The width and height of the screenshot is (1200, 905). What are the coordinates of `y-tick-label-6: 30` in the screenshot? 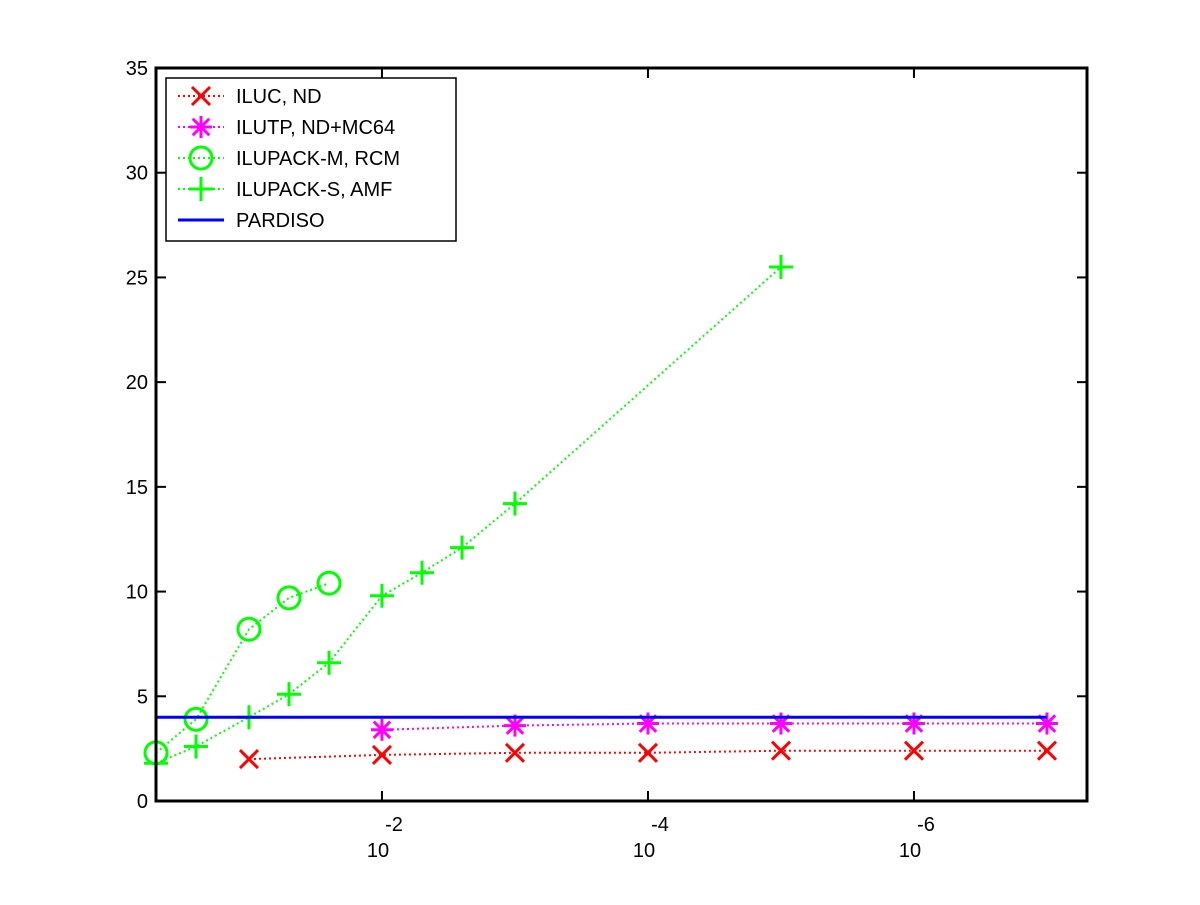 It's located at (137, 174).